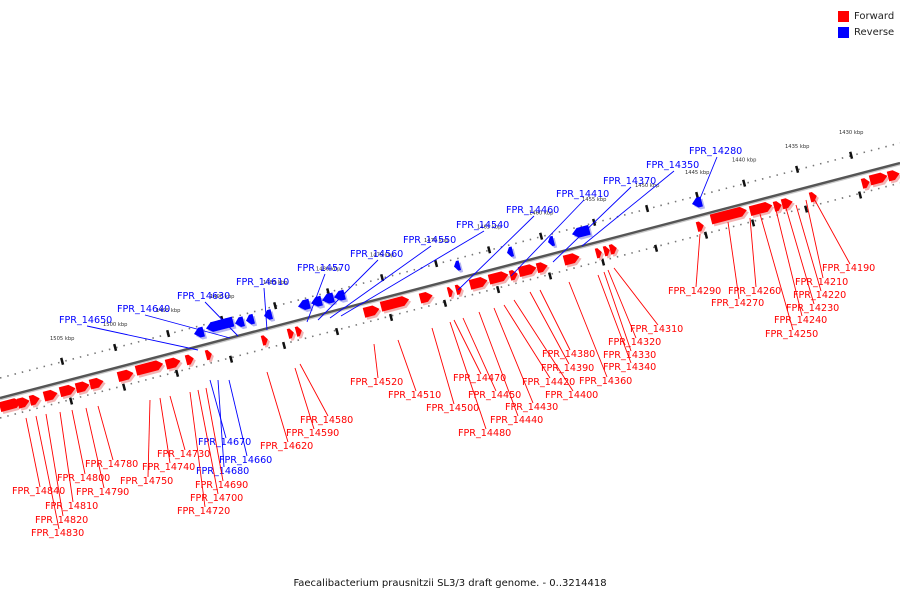 The width and height of the screenshot is (900, 600). Describe the element at coordinates (698, 260) in the screenshot. I see `forward-gene-label-fpr-14290-leader` at that location.